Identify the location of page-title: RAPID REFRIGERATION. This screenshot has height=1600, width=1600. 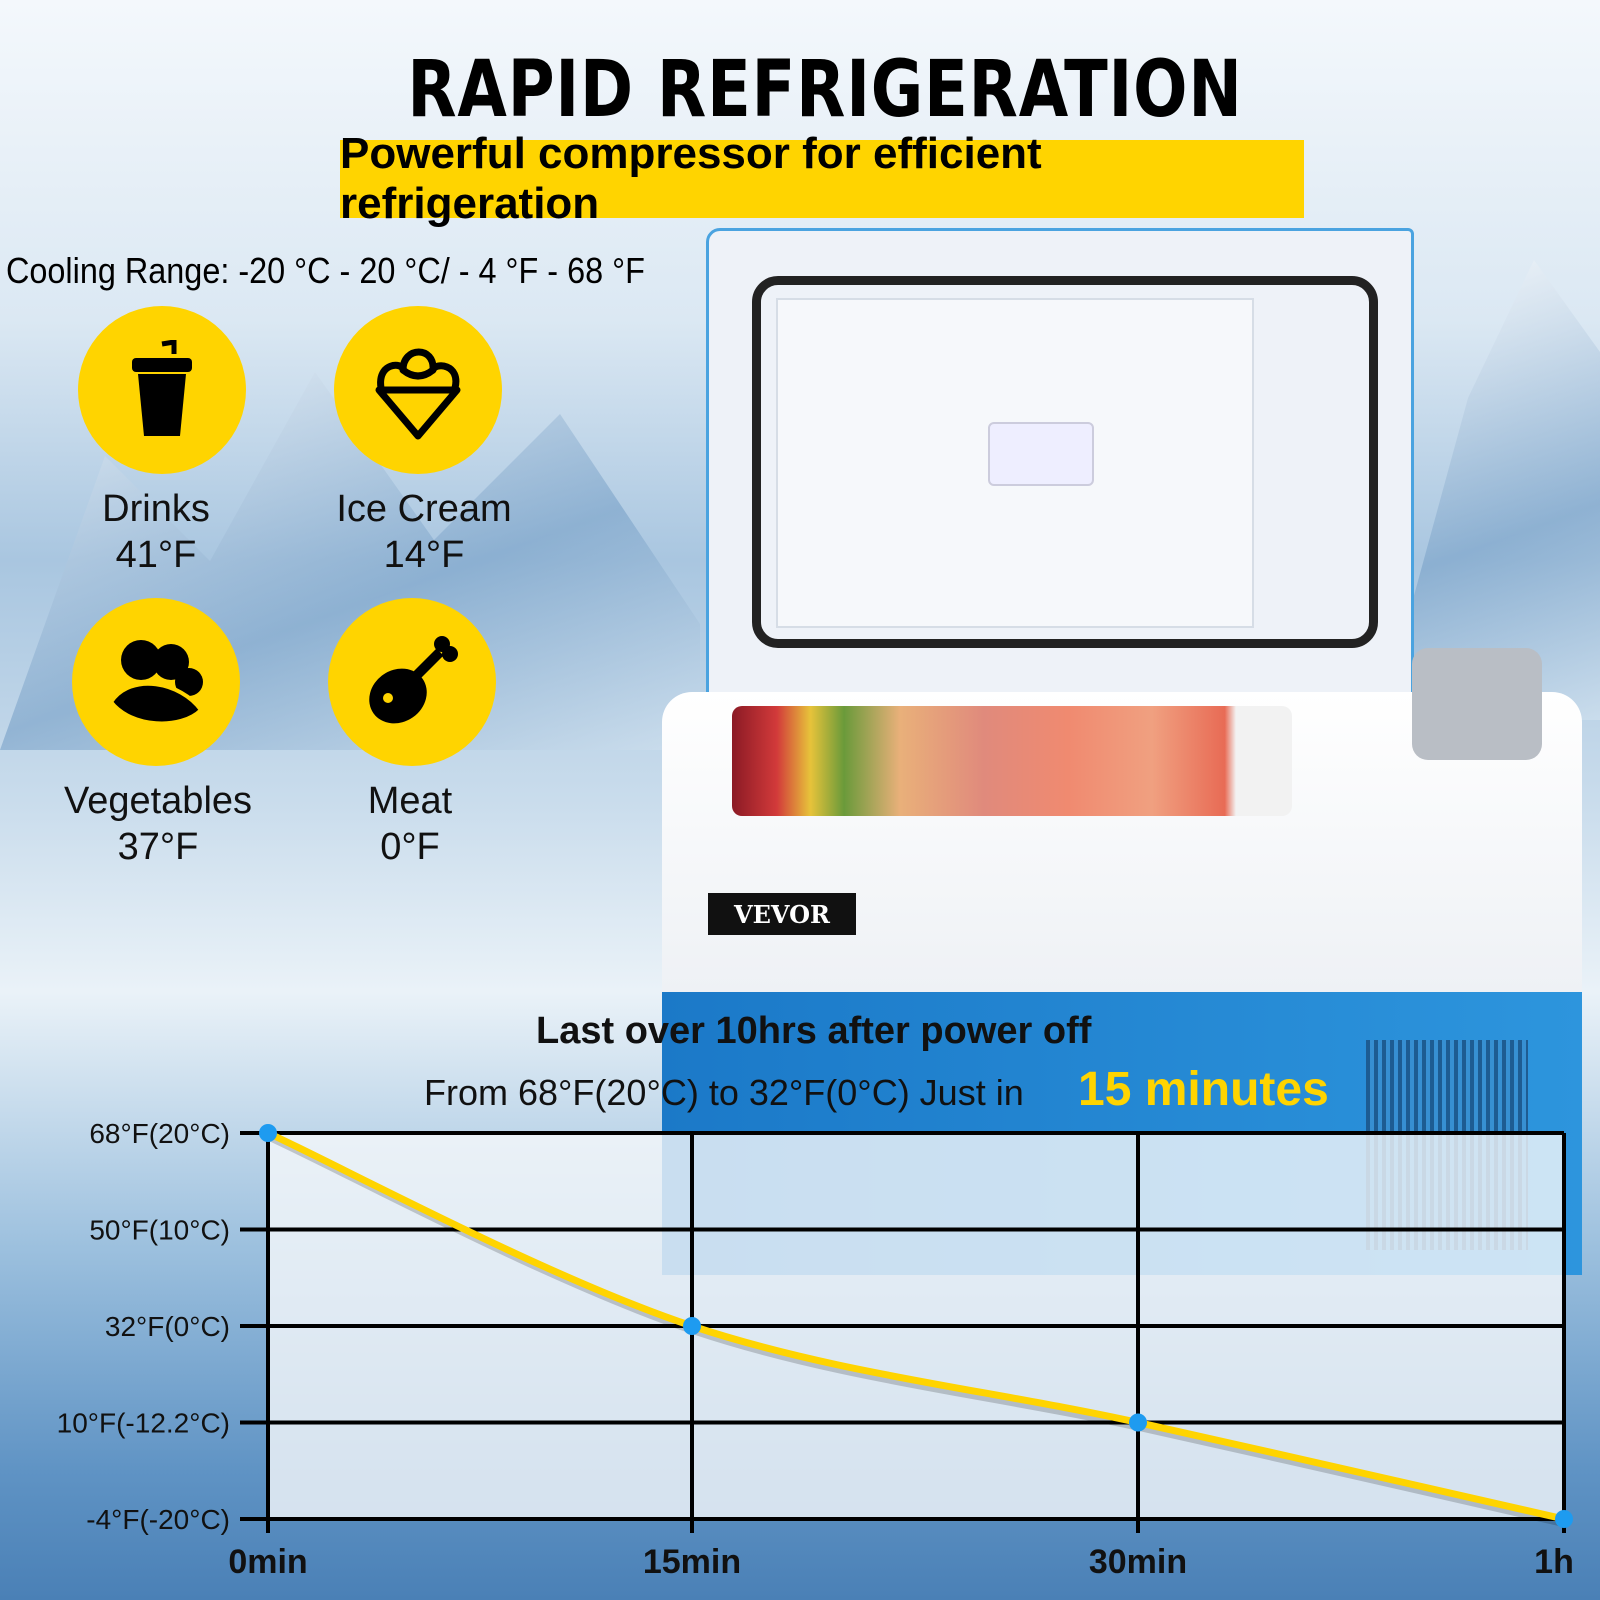
(825, 90).